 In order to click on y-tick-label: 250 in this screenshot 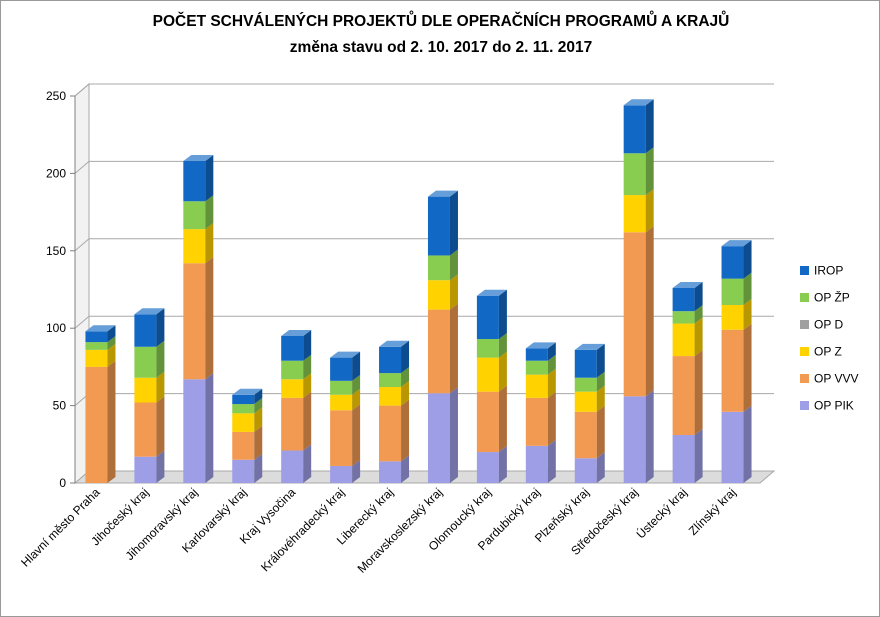, I will do `click(56, 96)`.